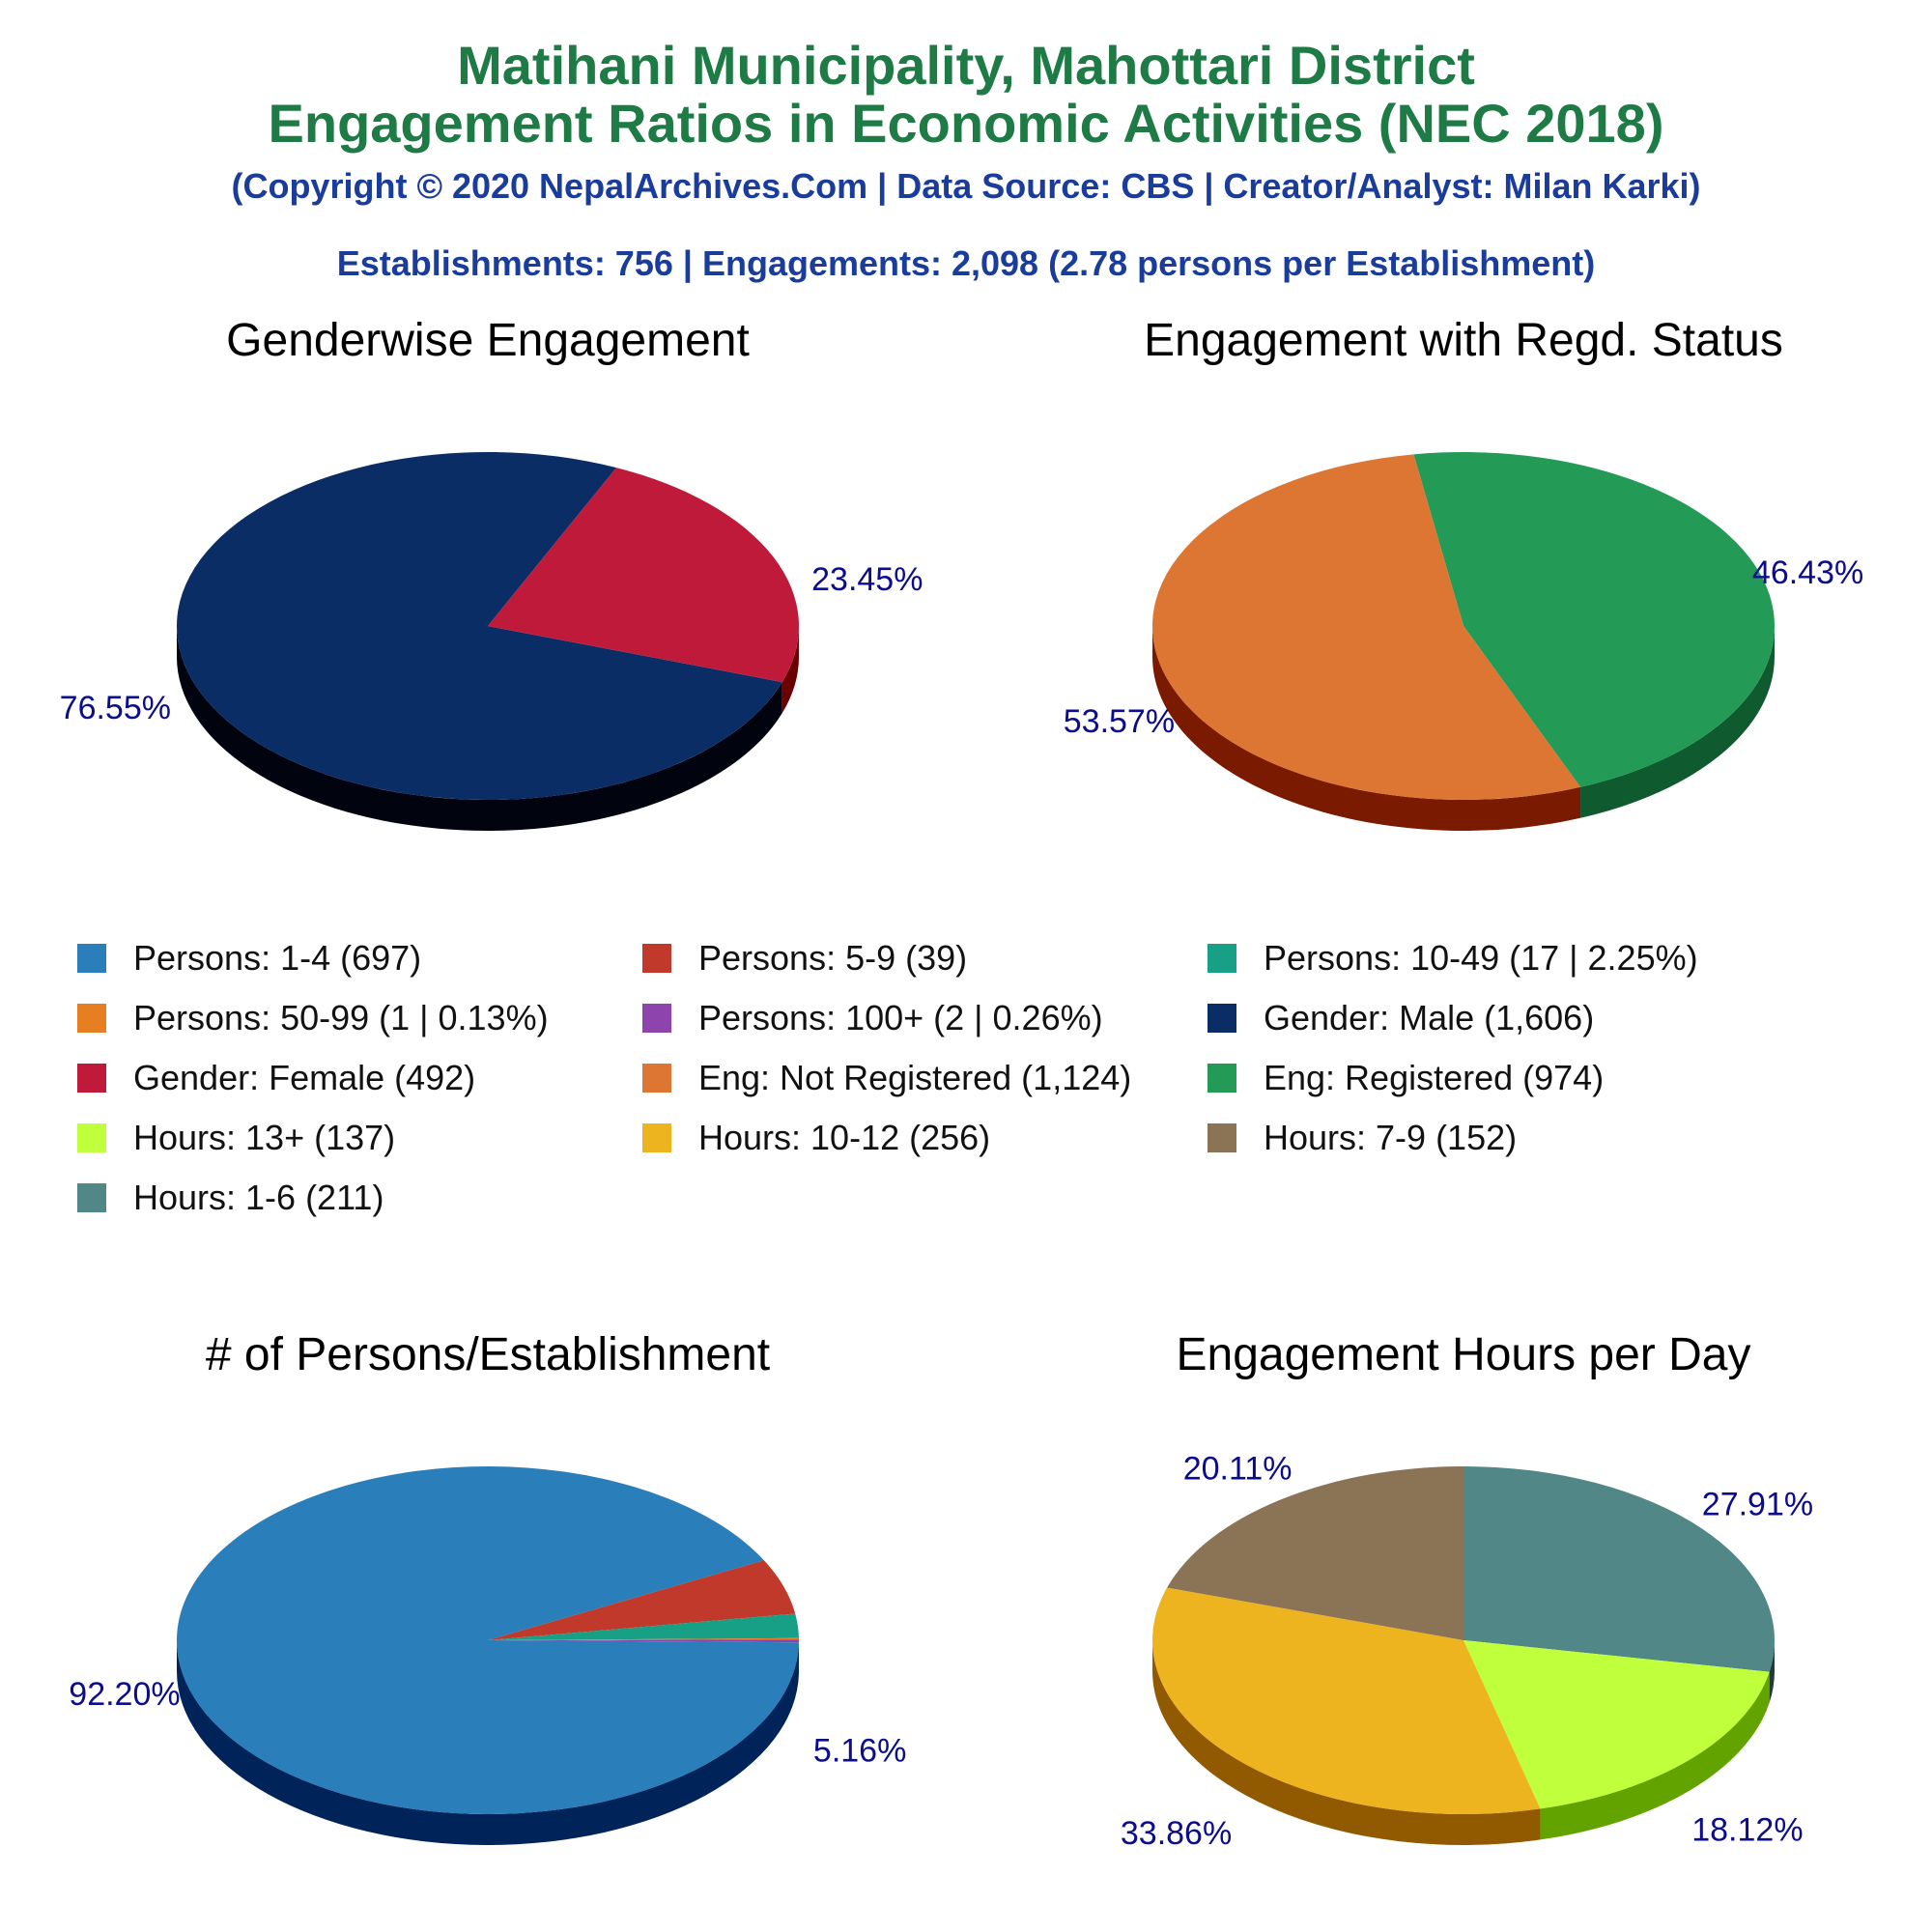 The width and height of the screenshot is (1932, 1932). What do you see at coordinates (1655, 1755) in the screenshot?
I see `pie-side-hours-13-` at bounding box center [1655, 1755].